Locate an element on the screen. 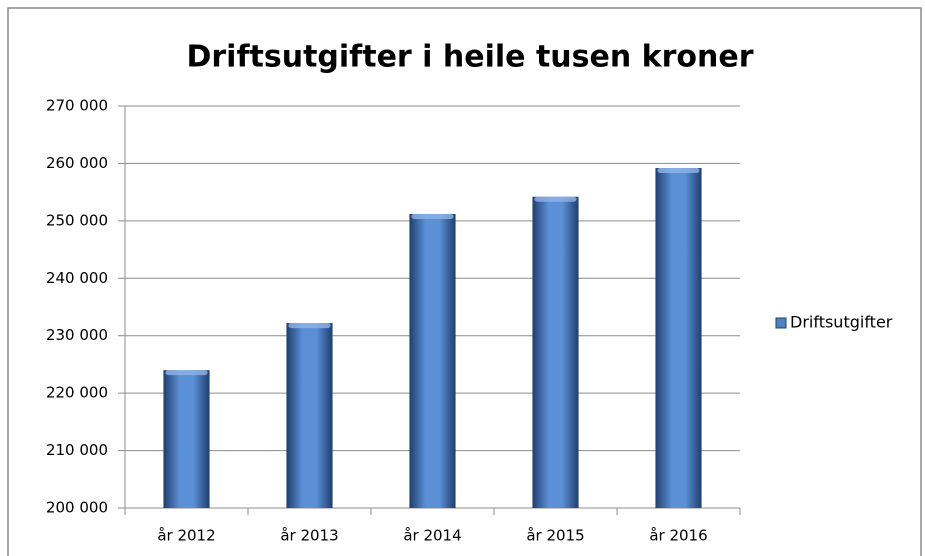 This screenshot has width=925, height=556. x-tick-label: år 2016 is located at coordinates (678, 536).